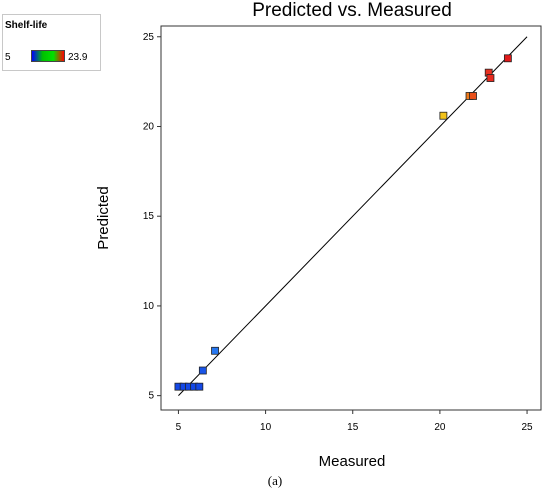  I want to click on x-tick-label: 10, so click(266, 427).